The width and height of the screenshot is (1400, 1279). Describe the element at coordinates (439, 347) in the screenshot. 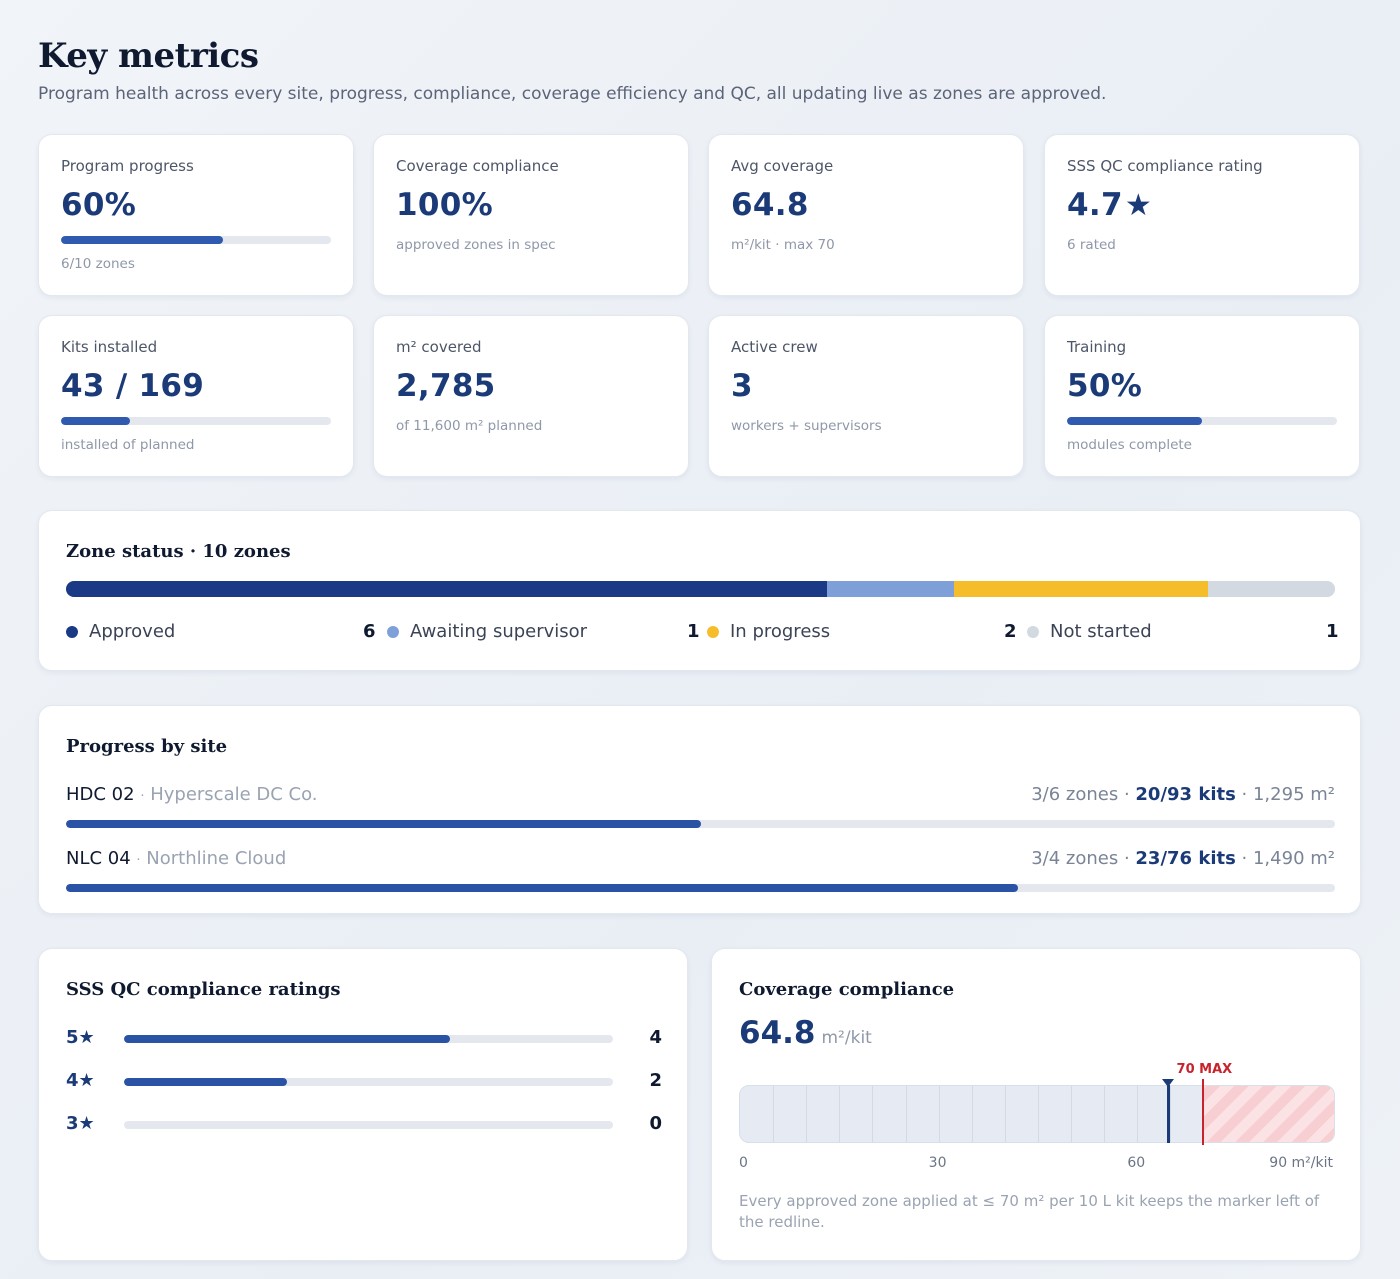

I see `metric-label: m² covered` at that location.